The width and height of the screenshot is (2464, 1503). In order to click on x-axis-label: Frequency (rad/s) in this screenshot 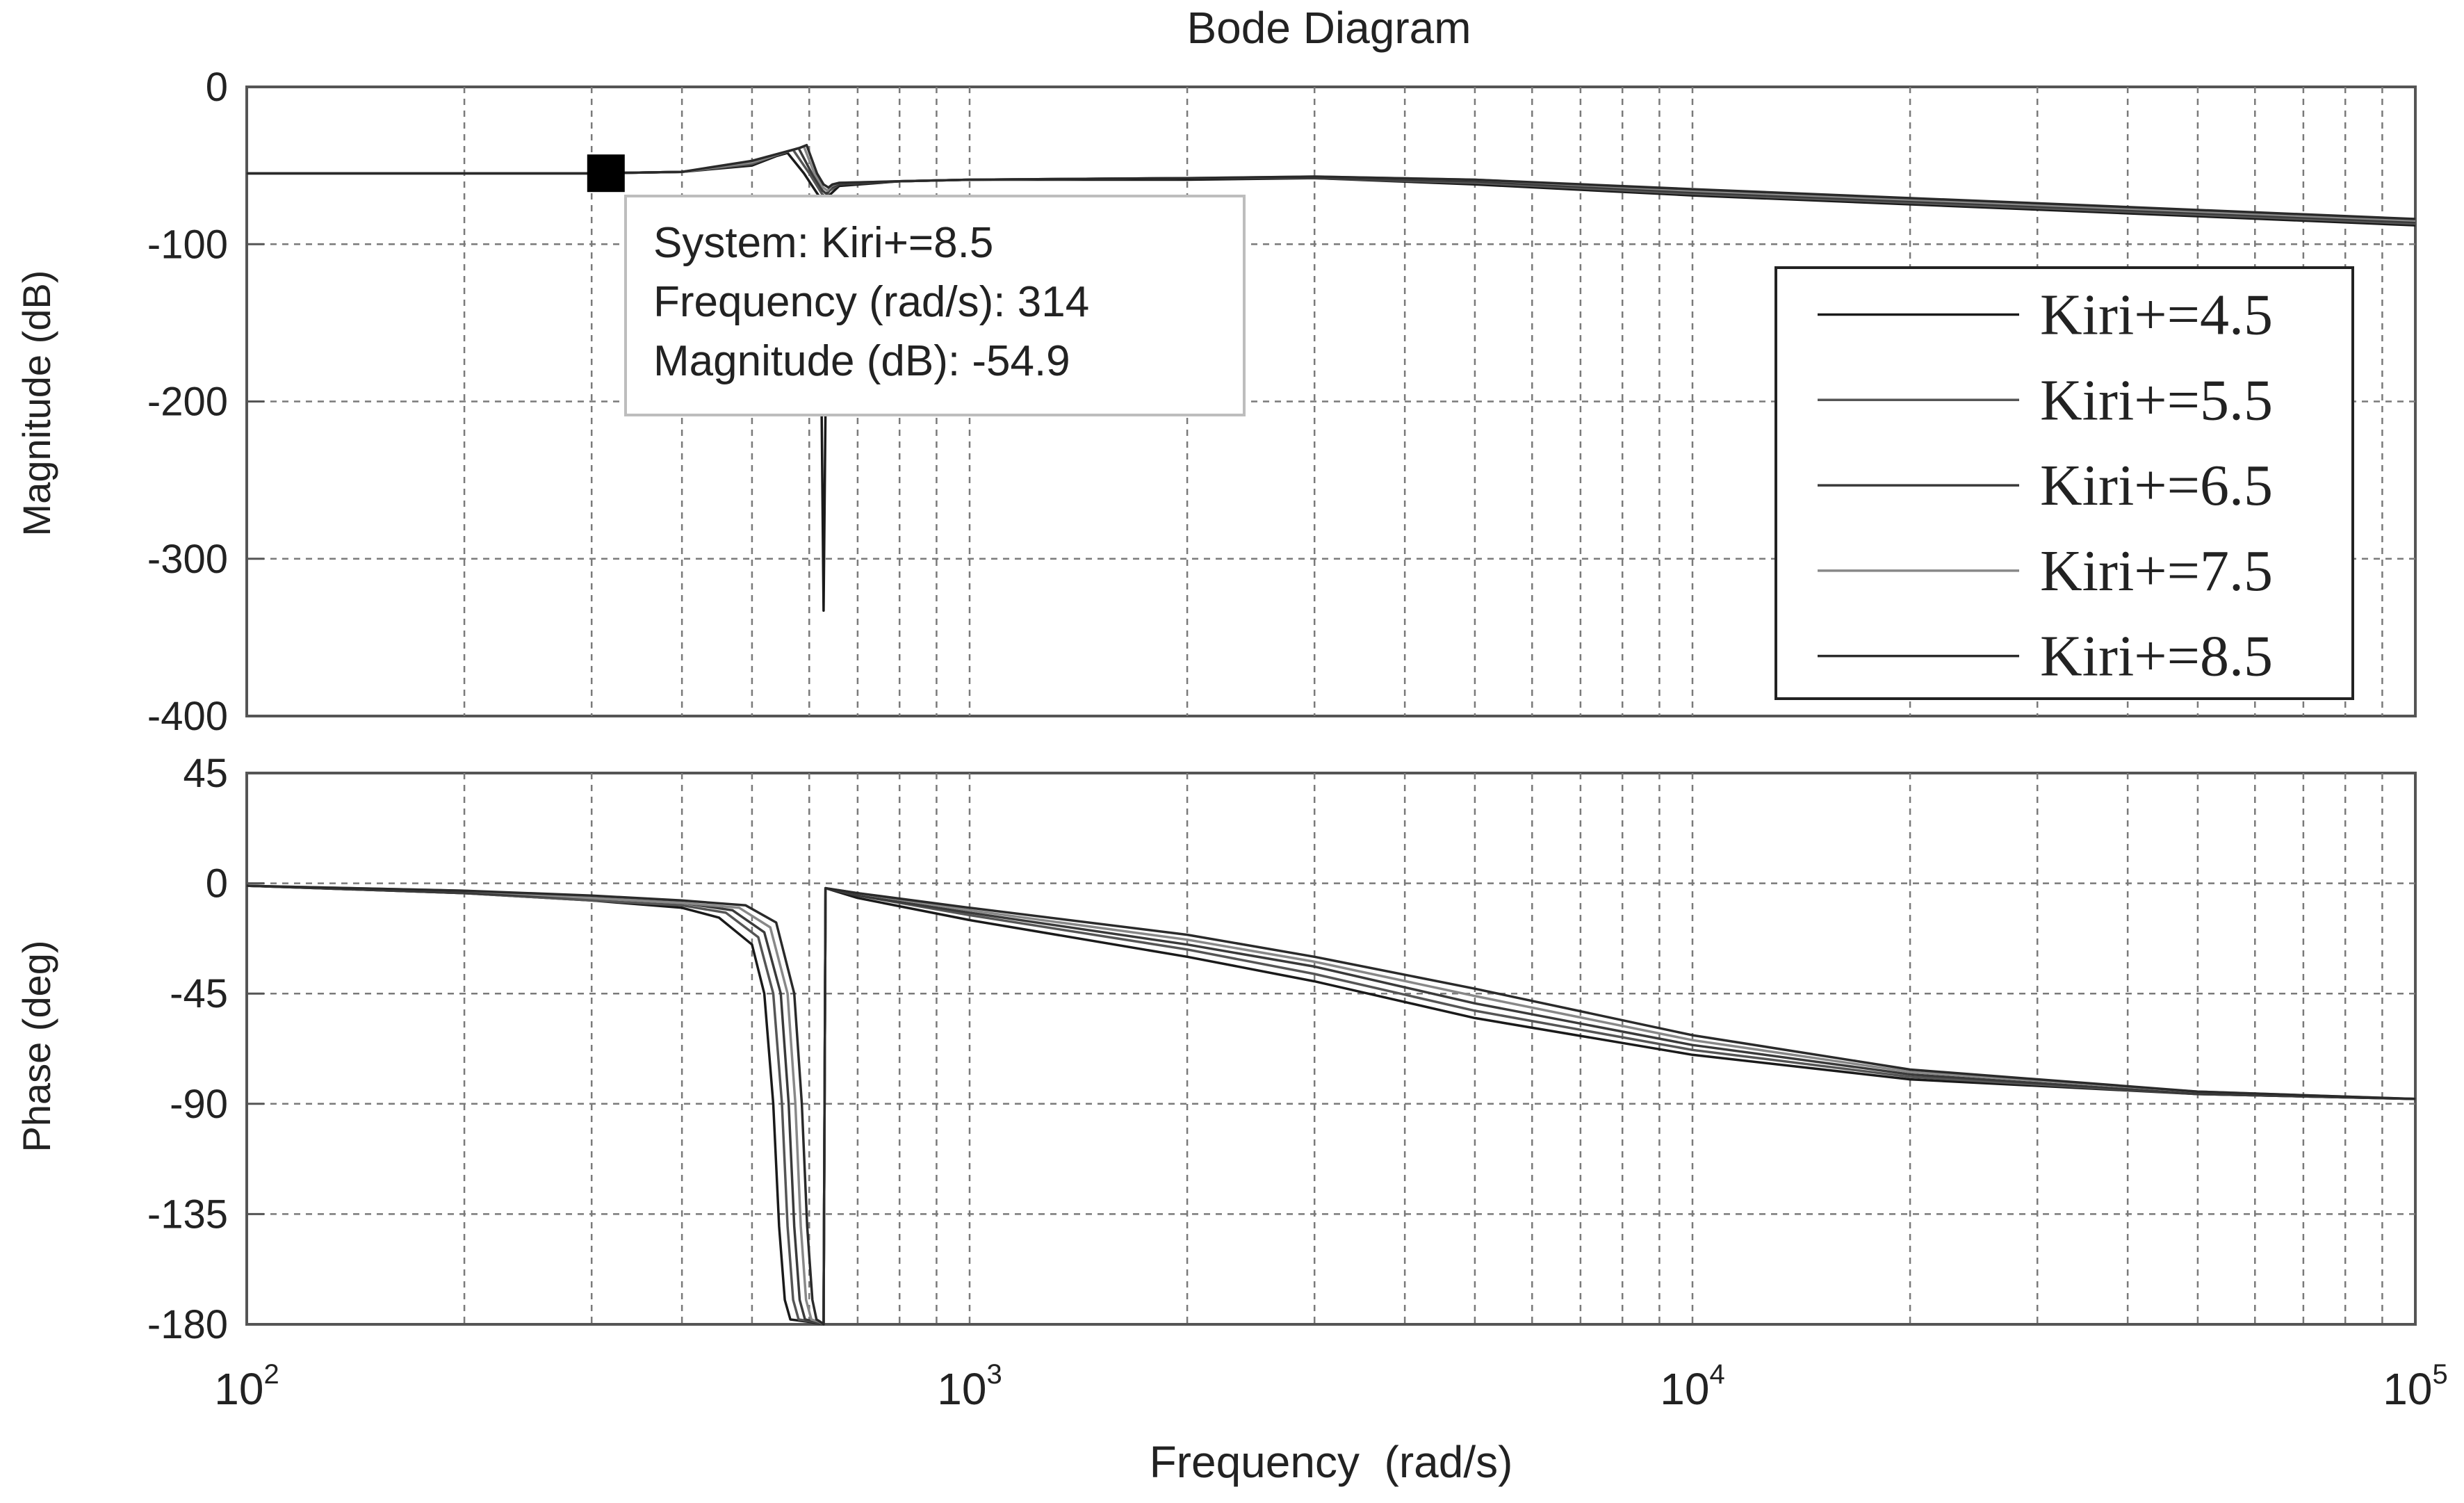, I will do `click(1331, 1462)`.